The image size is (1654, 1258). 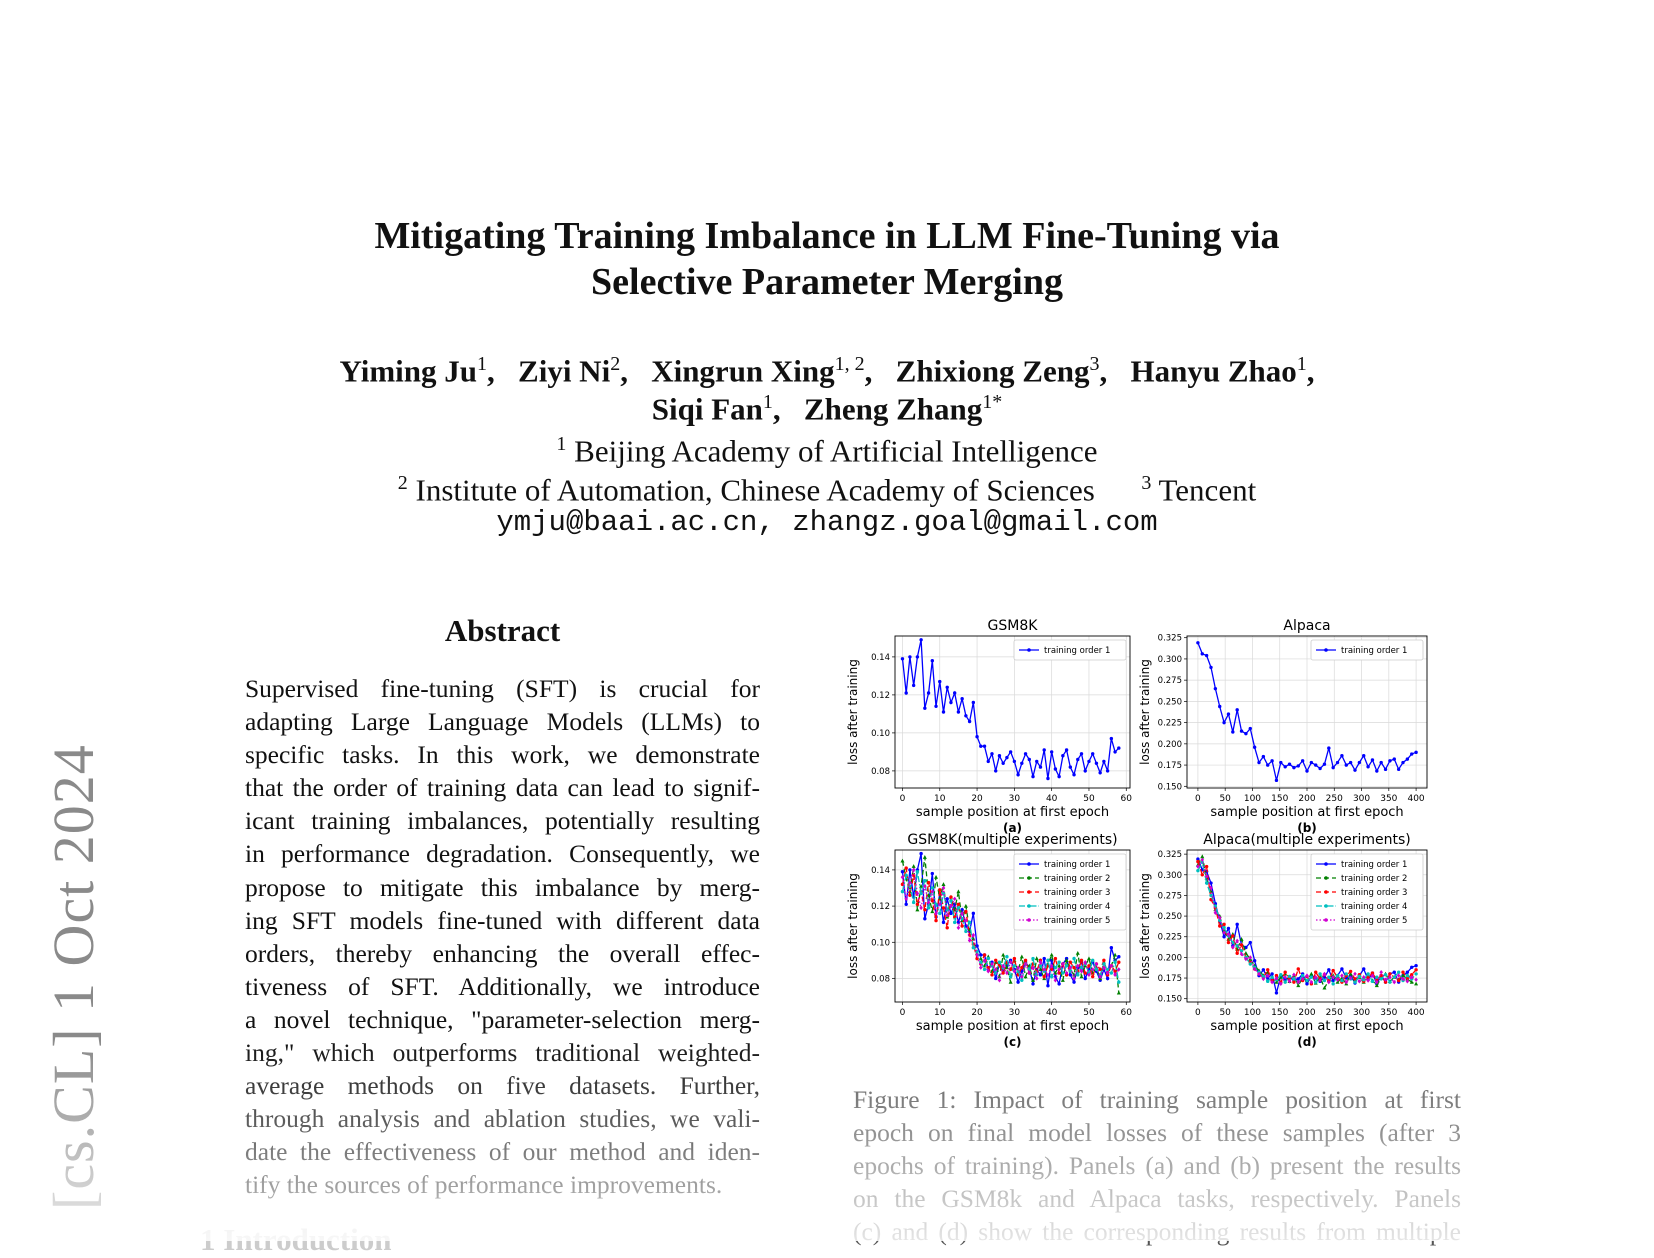 What do you see at coordinates (1146, 483) in the screenshot?
I see `affiliation-number: 3` at bounding box center [1146, 483].